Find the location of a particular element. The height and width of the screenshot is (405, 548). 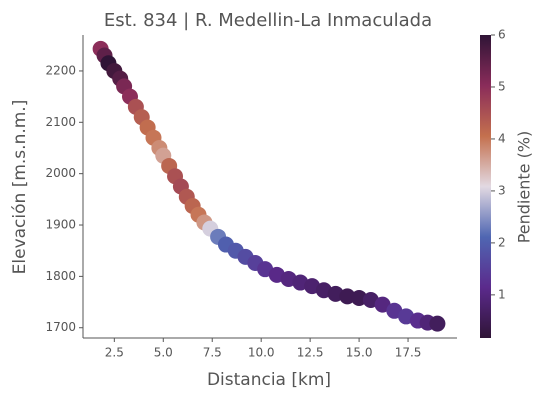

chart-title: Est. 834 | R. Medellin-La Inmaculada is located at coordinates (268, 20).